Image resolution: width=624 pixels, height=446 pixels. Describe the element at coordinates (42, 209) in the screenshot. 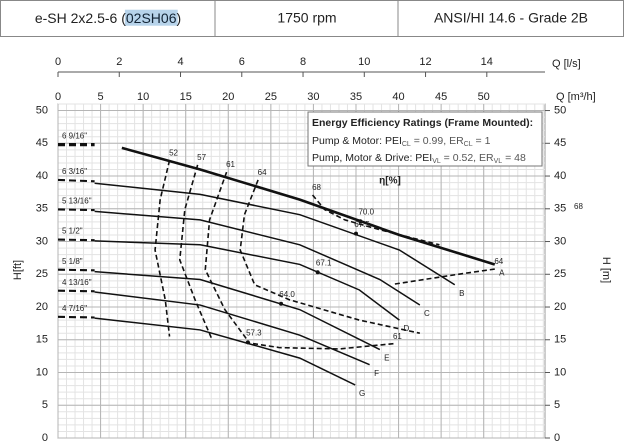

I see `y-tick-label: 35` at that location.